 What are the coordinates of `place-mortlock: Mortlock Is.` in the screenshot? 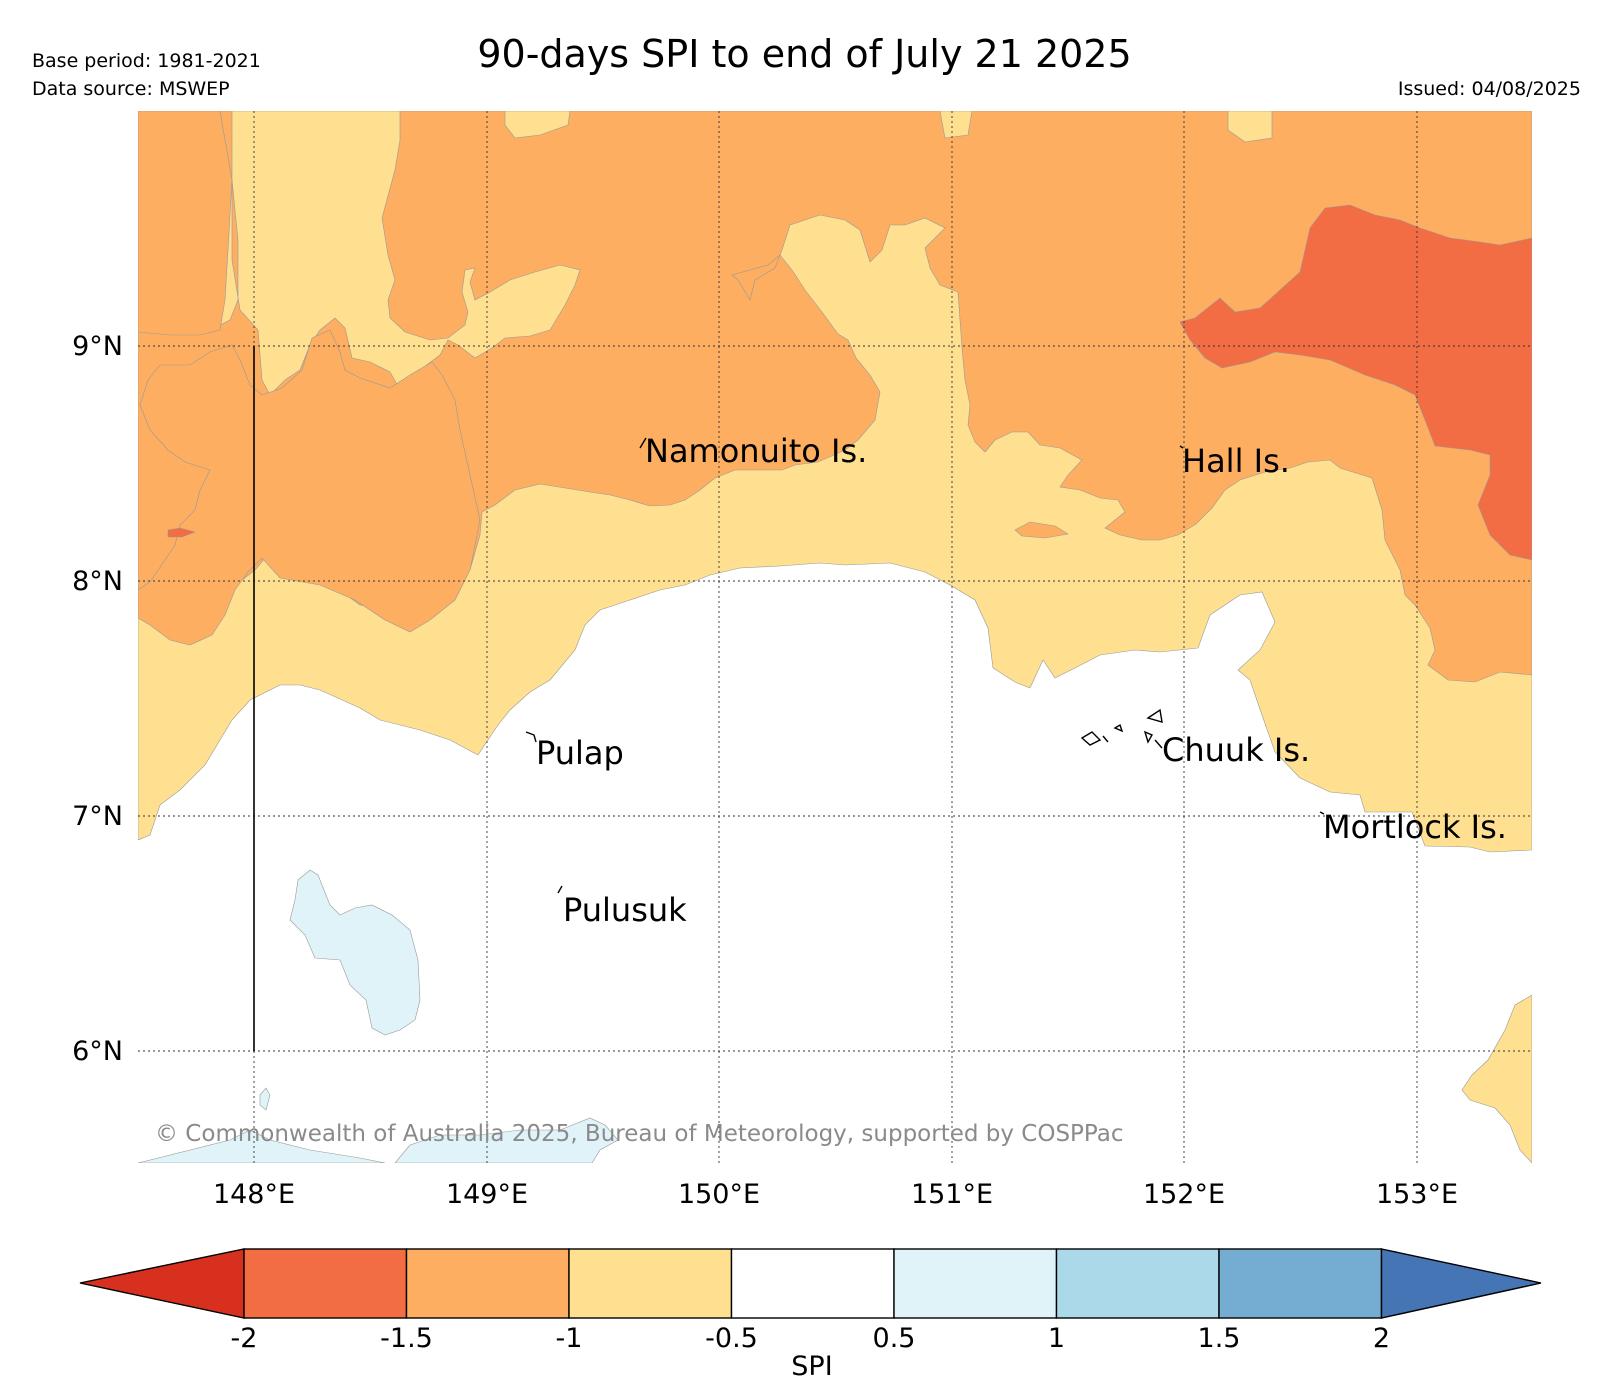 It's located at (1415, 827).